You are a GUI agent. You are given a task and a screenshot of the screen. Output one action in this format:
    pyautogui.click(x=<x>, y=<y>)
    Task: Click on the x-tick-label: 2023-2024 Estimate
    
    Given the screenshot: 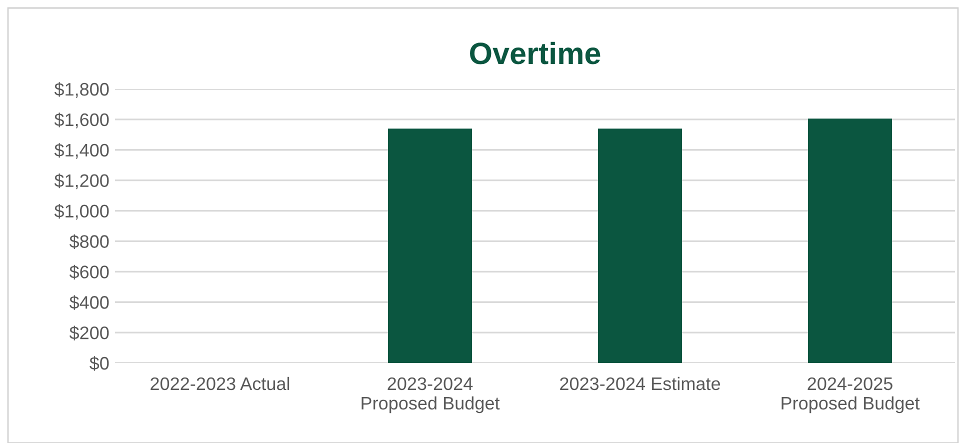 What is the action you would take?
    pyautogui.click(x=640, y=383)
    